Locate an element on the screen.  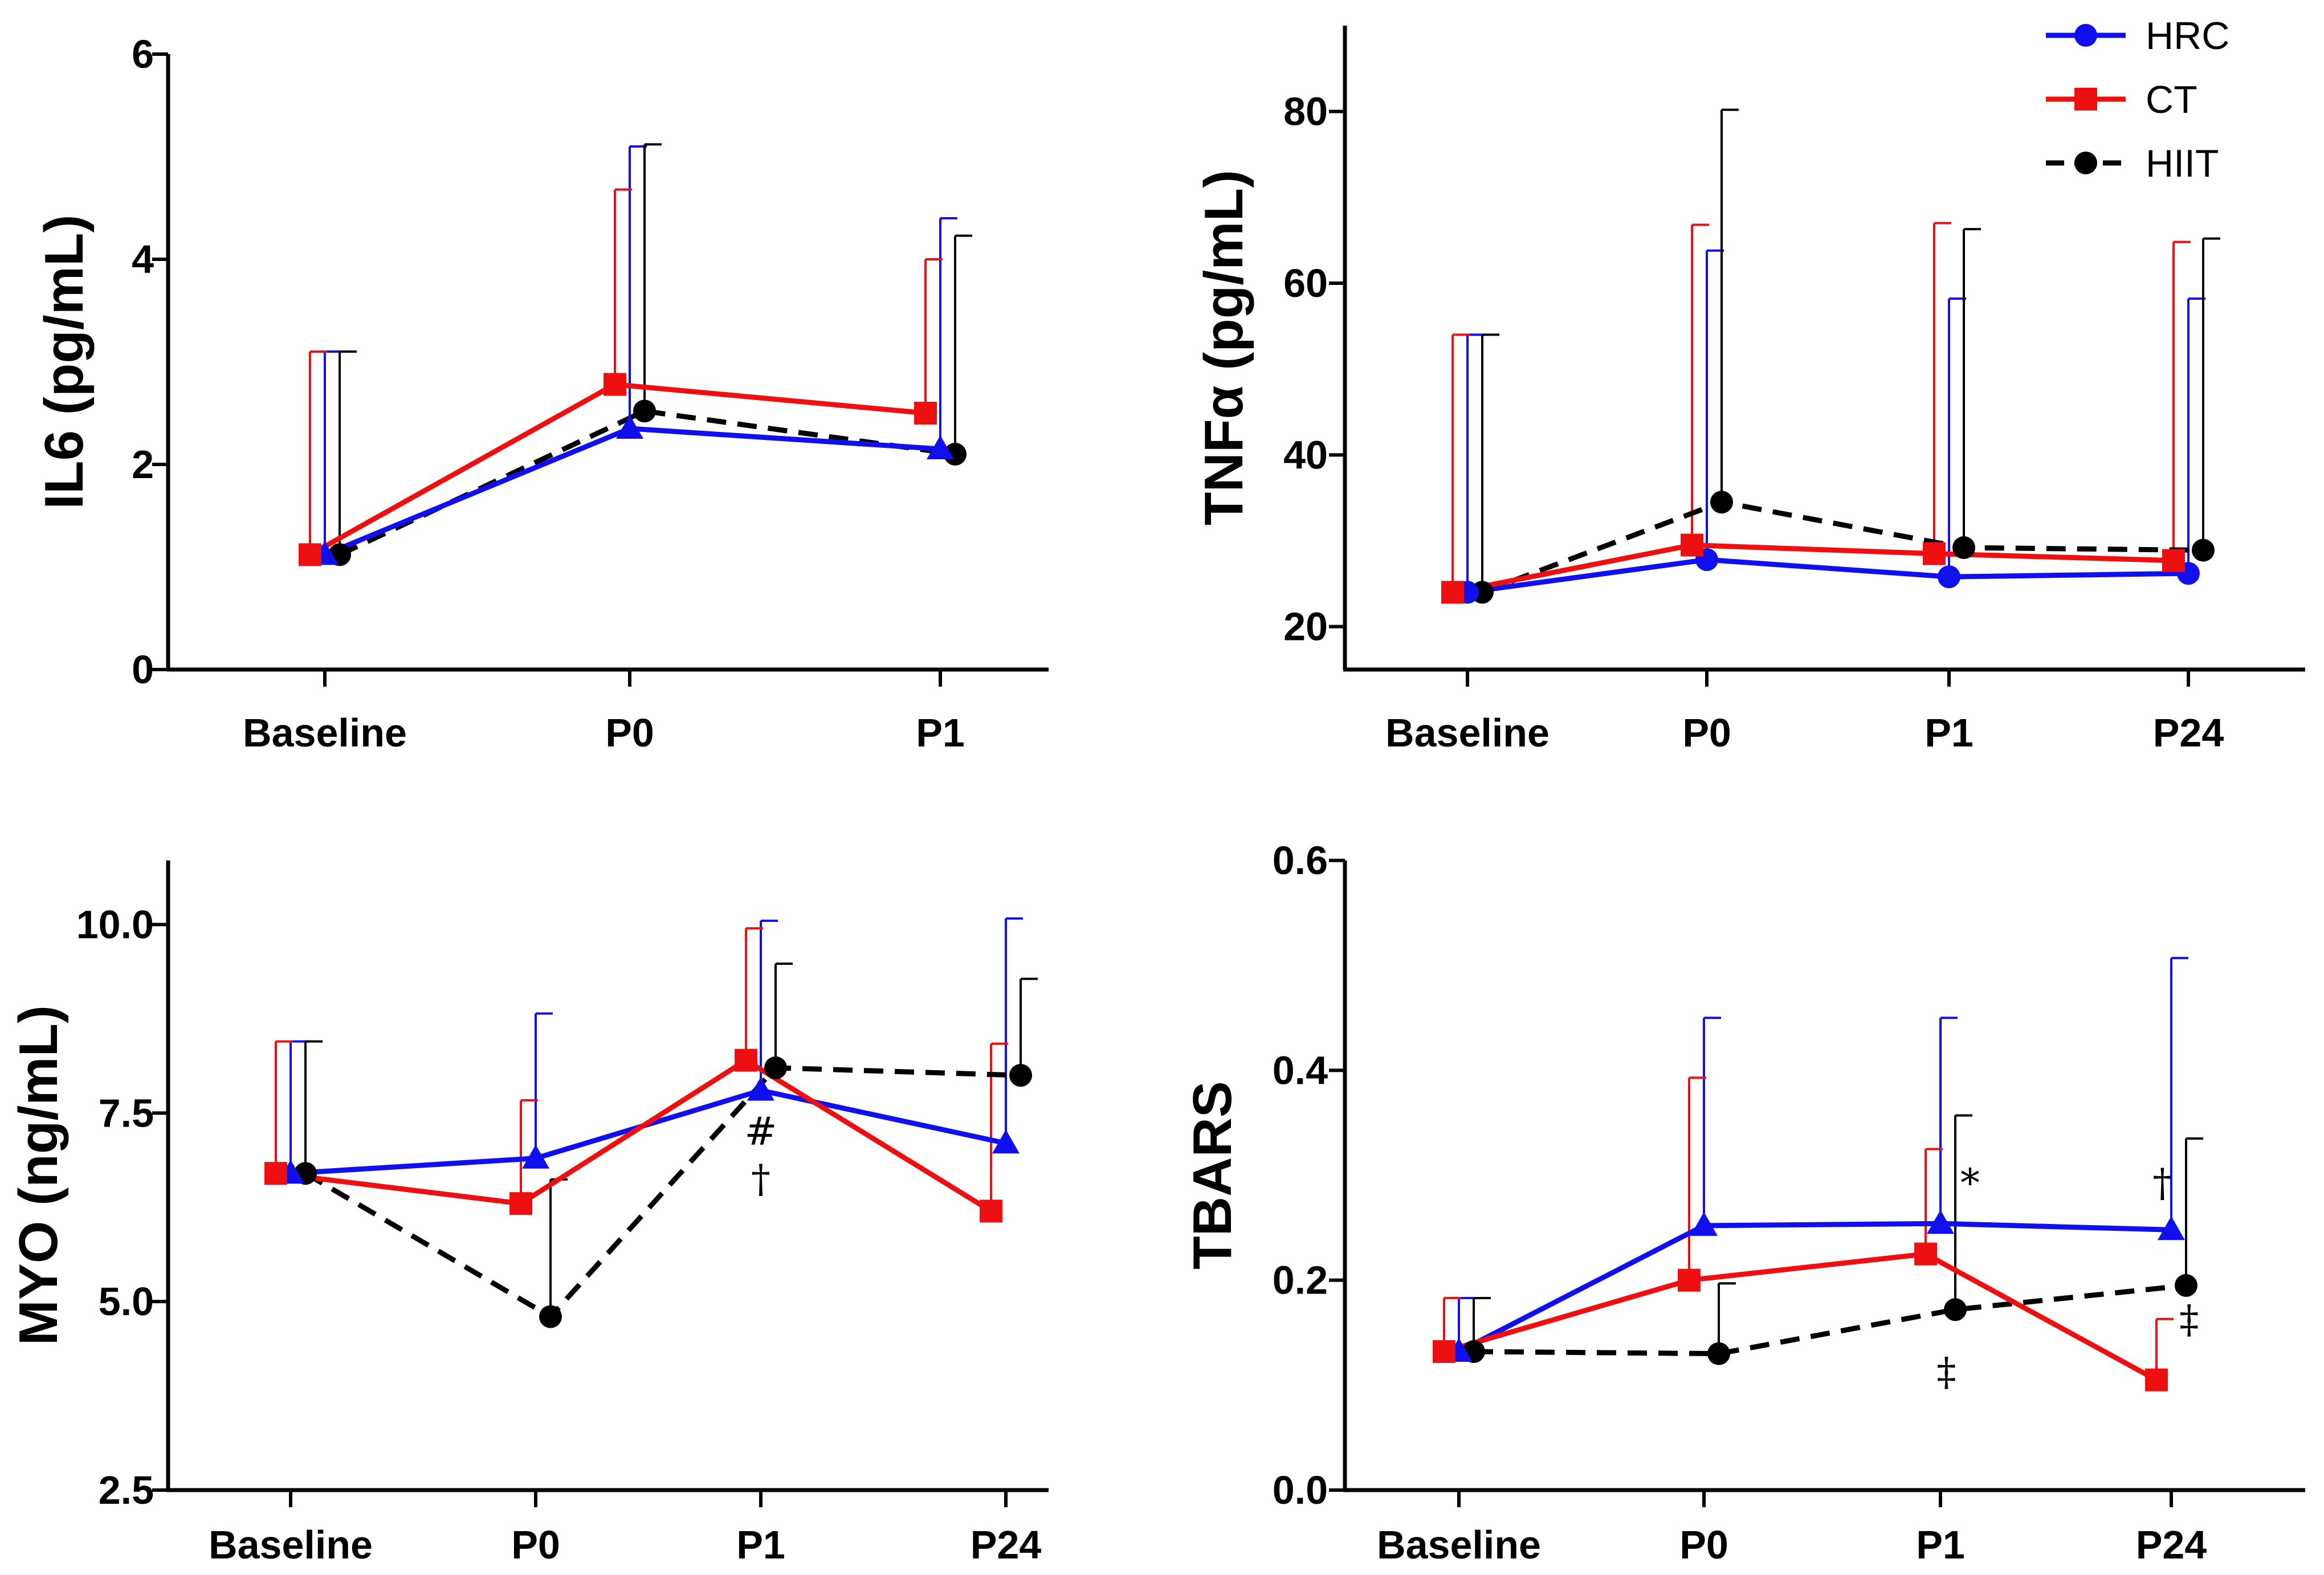
y-axis-label: TBARS is located at coordinates (1212, 1175).